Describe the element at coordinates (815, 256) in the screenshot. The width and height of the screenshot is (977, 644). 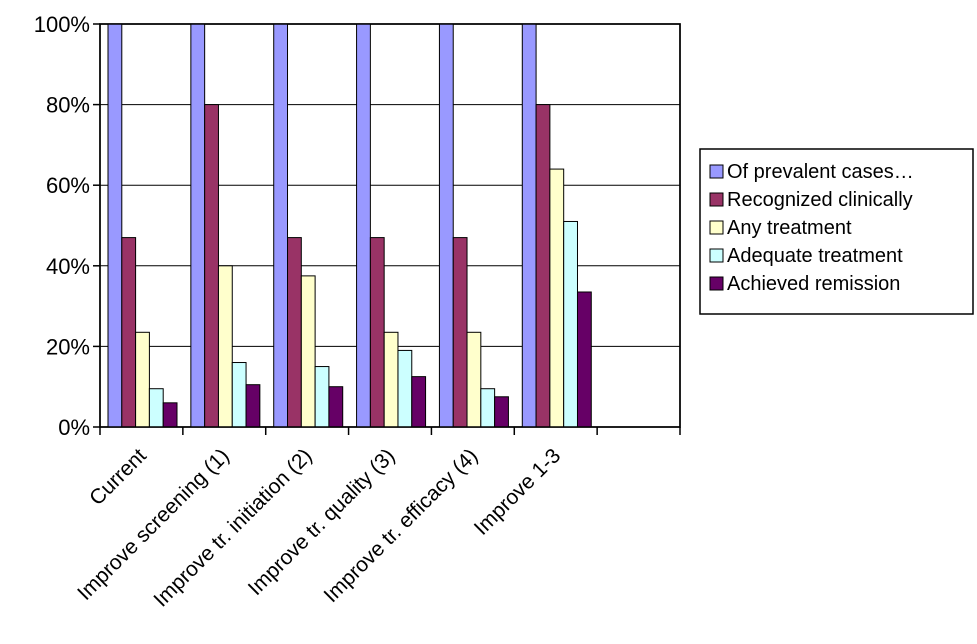
I see `legend-label: Adequate treatment` at that location.